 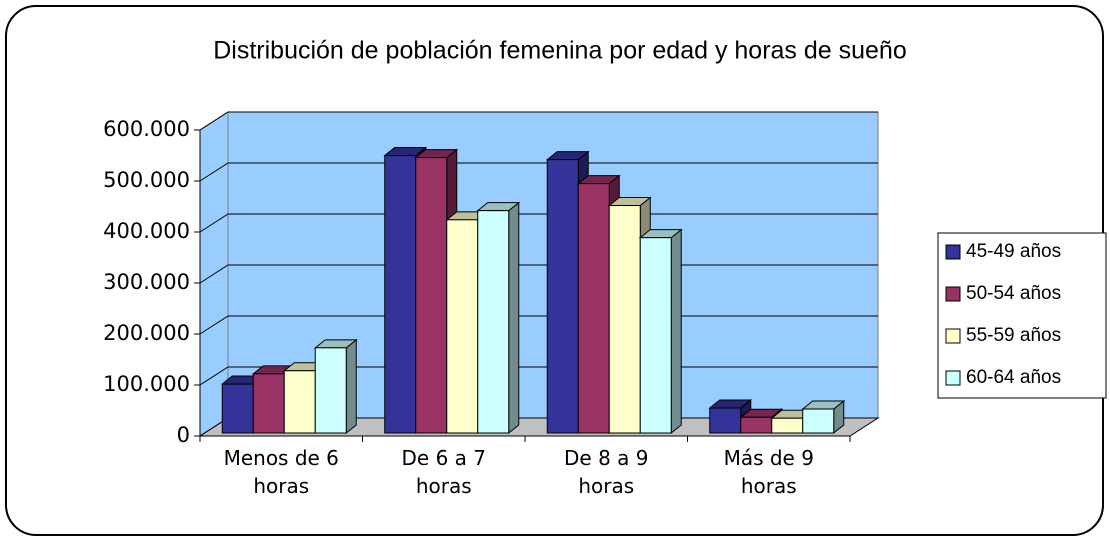 What do you see at coordinates (146, 180) in the screenshot?
I see `y-tick-label: 500.000` at bounding box center [146, 180].